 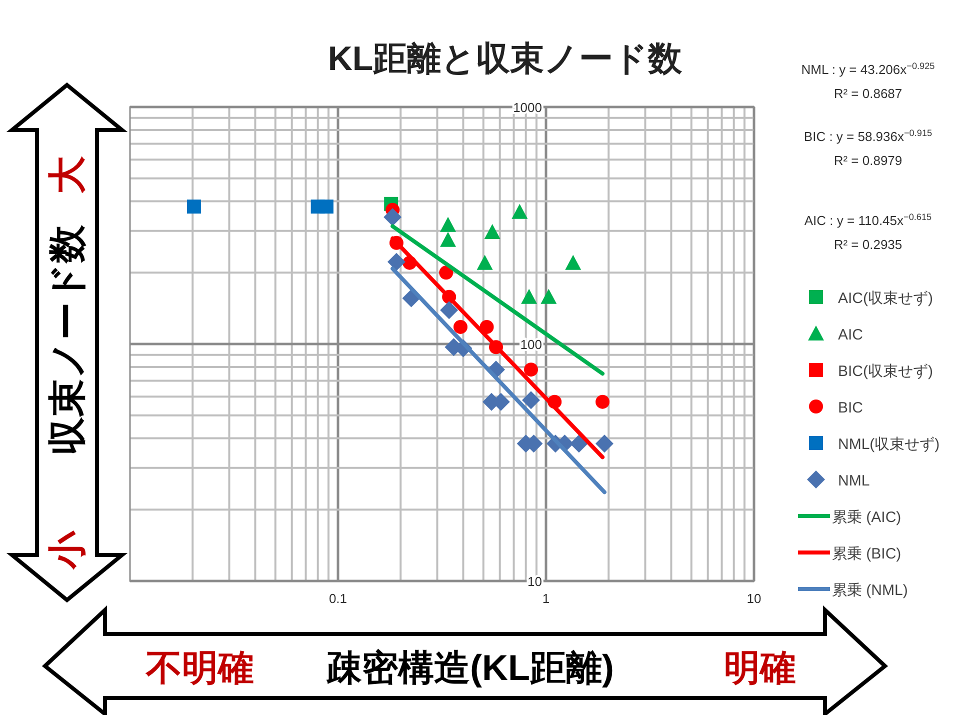 I want to click on legend-label: NML, so click(x=854, y=481).